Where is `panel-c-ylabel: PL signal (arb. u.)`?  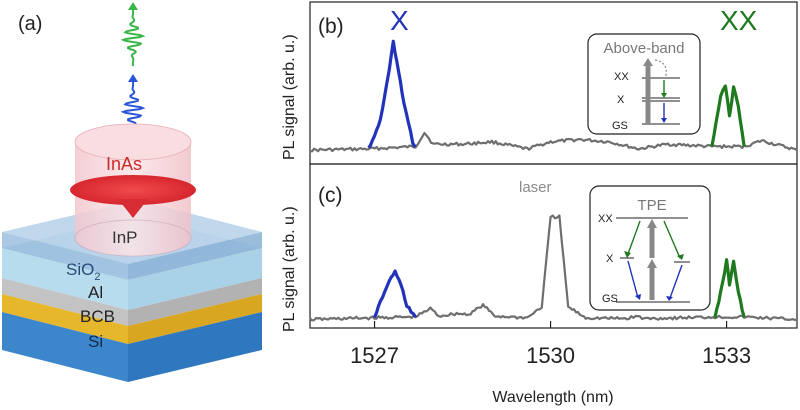 panel-c-ylabel: PL signal (arb. u.) is located at coordinates (289, 269).